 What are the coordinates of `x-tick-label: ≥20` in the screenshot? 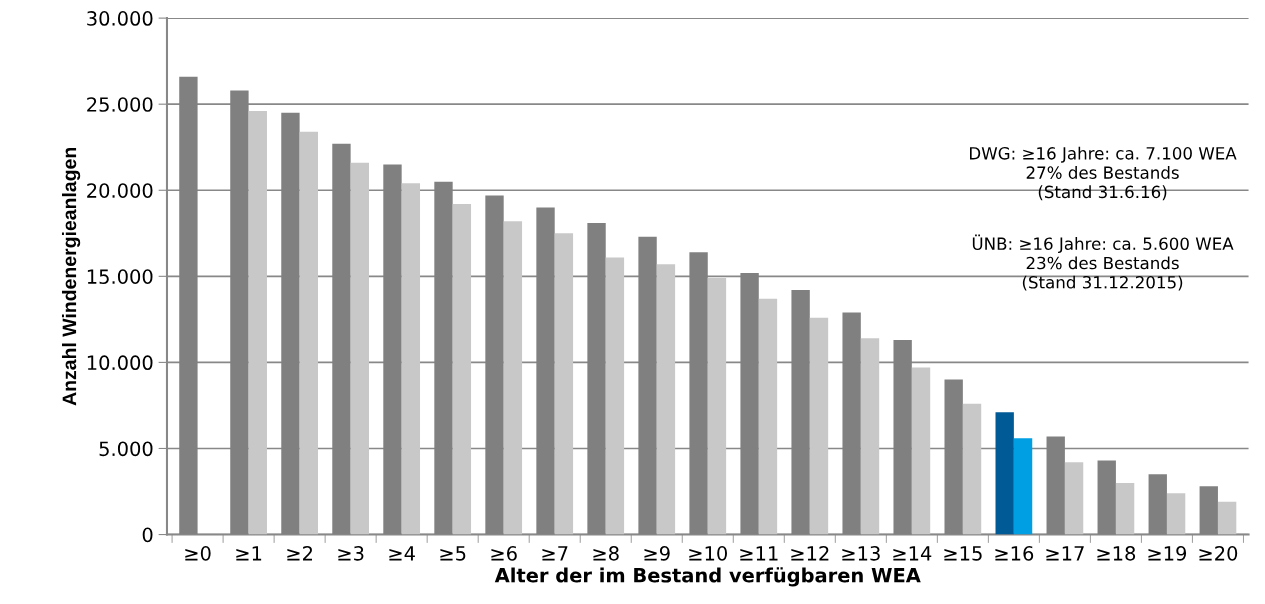 It's located at (1218, 553).